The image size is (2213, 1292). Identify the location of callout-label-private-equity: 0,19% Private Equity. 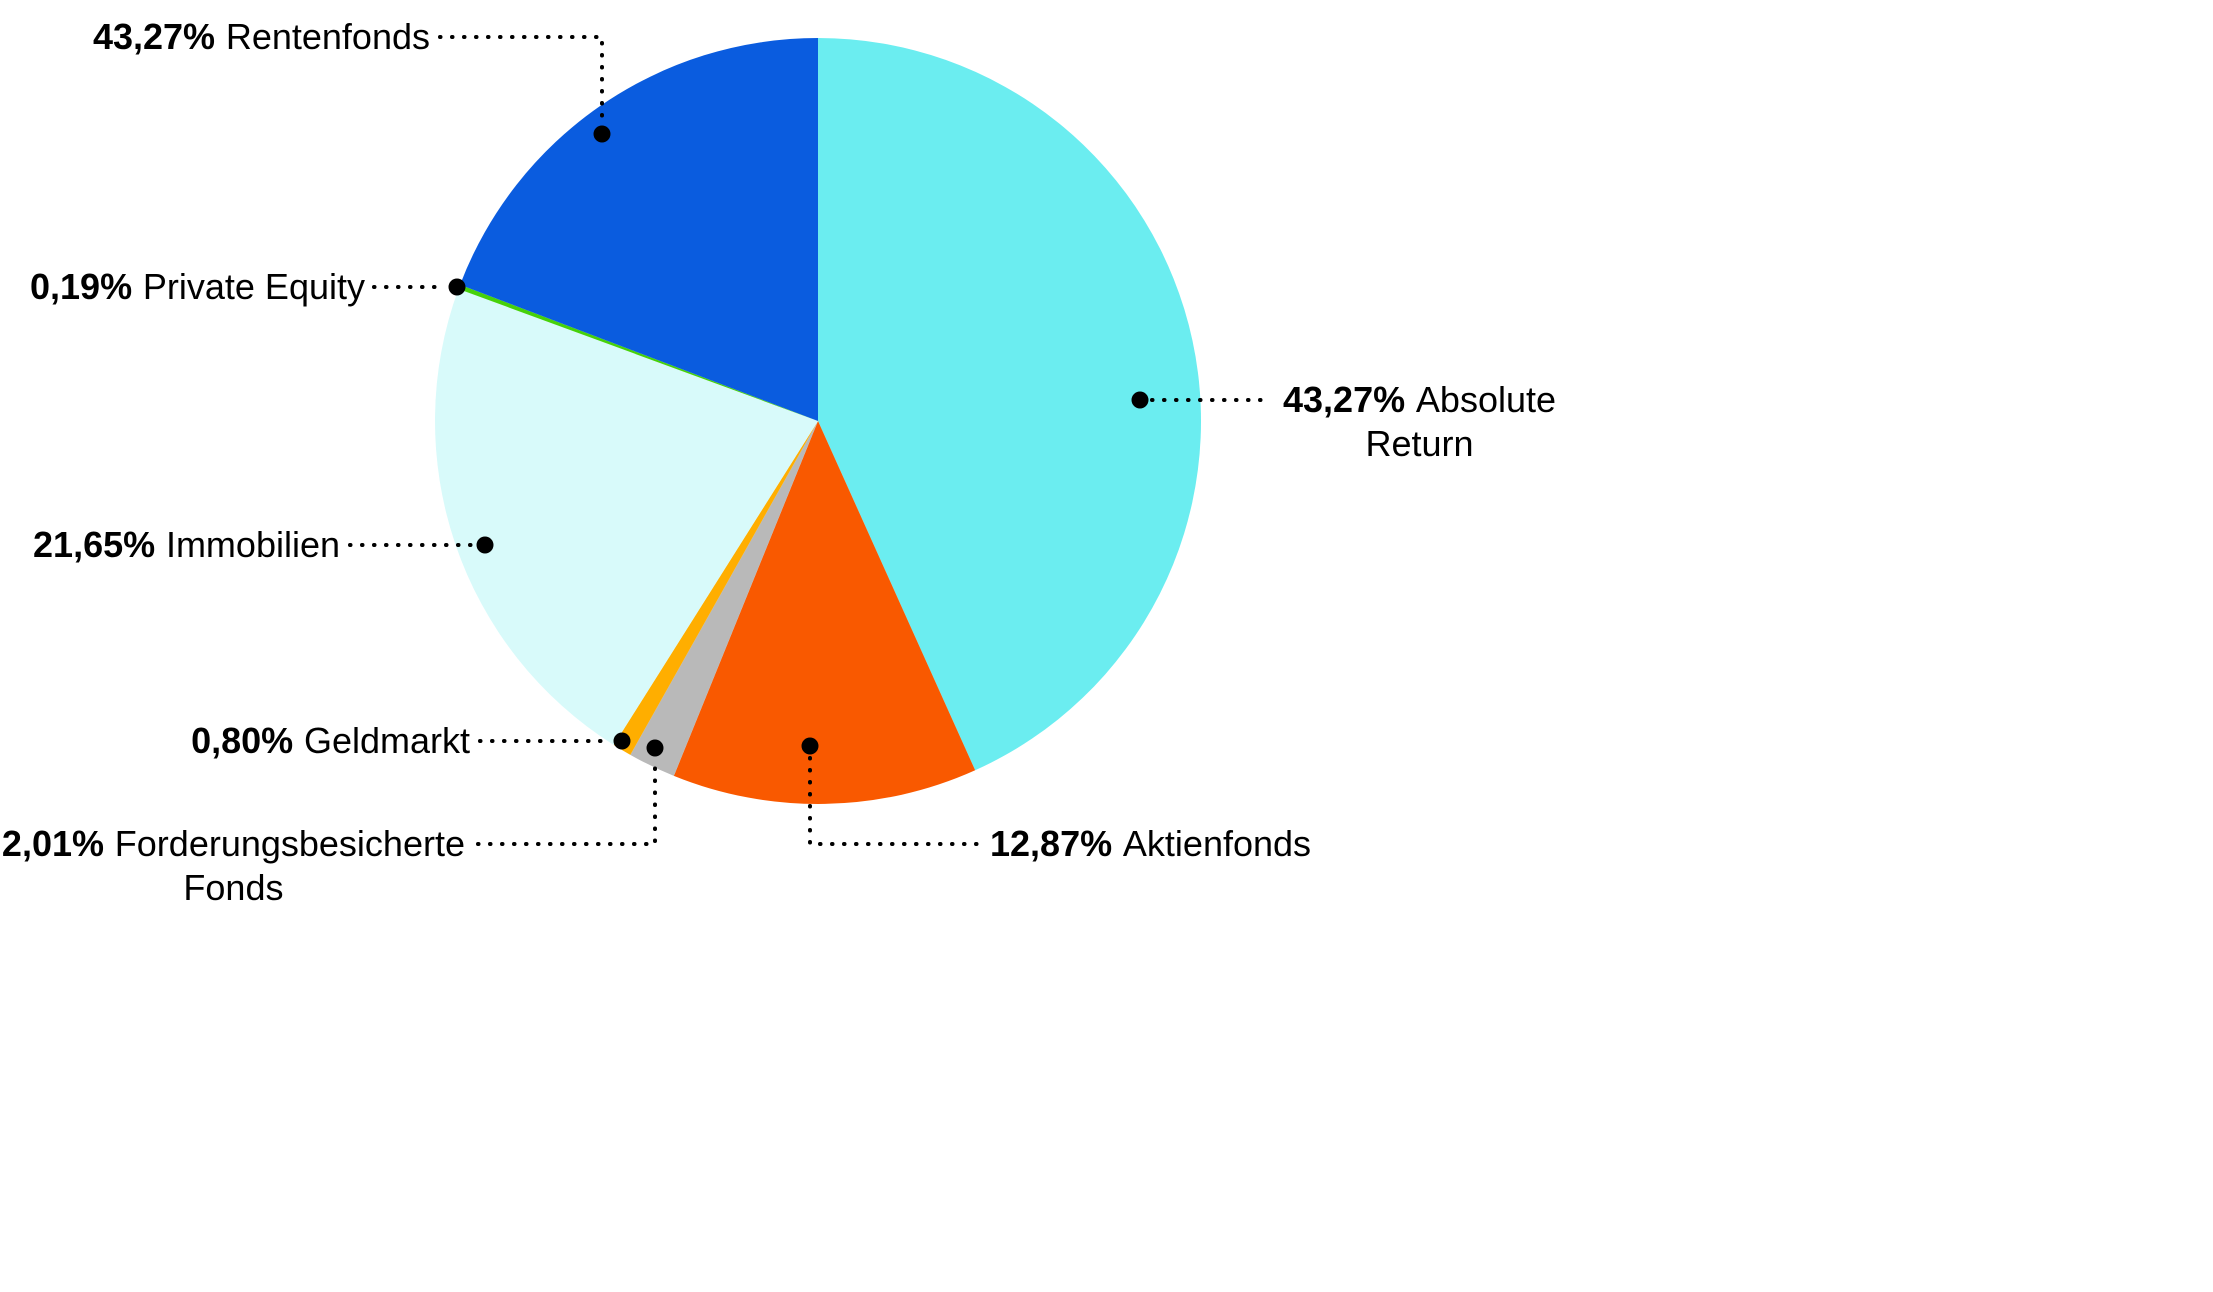
(197, 287).